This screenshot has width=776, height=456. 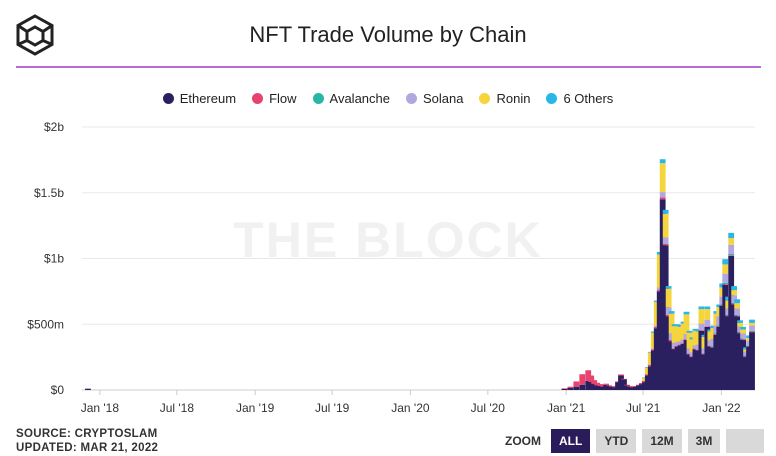 What do you see at coordinates (513, 98) in the screenshot?
I see `legend-label: Ronin` at bounding box center [513, 98].